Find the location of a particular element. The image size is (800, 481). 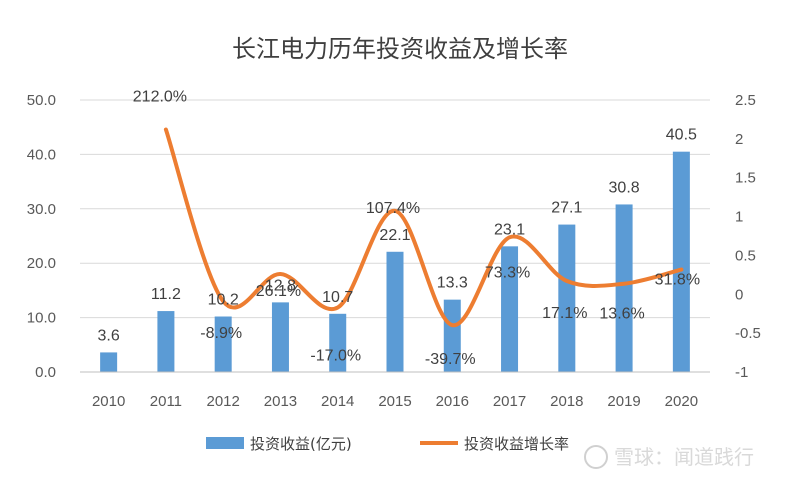

x-tick-label: 2018 is located at coordinates (566, 401).